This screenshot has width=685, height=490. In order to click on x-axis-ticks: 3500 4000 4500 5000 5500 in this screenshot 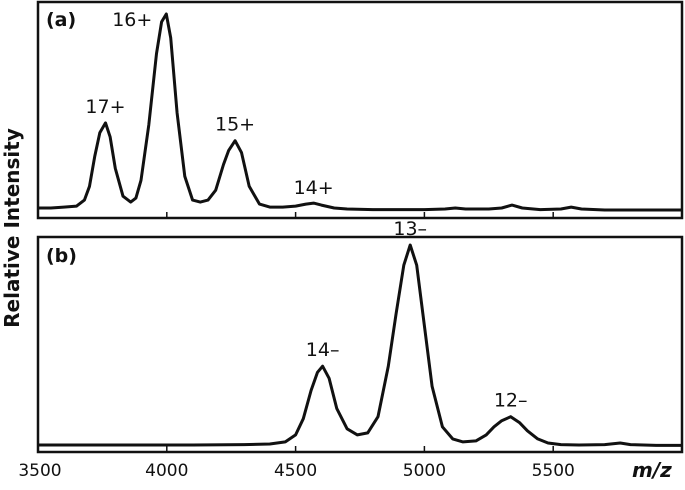, I will do `click(296, 471)`.